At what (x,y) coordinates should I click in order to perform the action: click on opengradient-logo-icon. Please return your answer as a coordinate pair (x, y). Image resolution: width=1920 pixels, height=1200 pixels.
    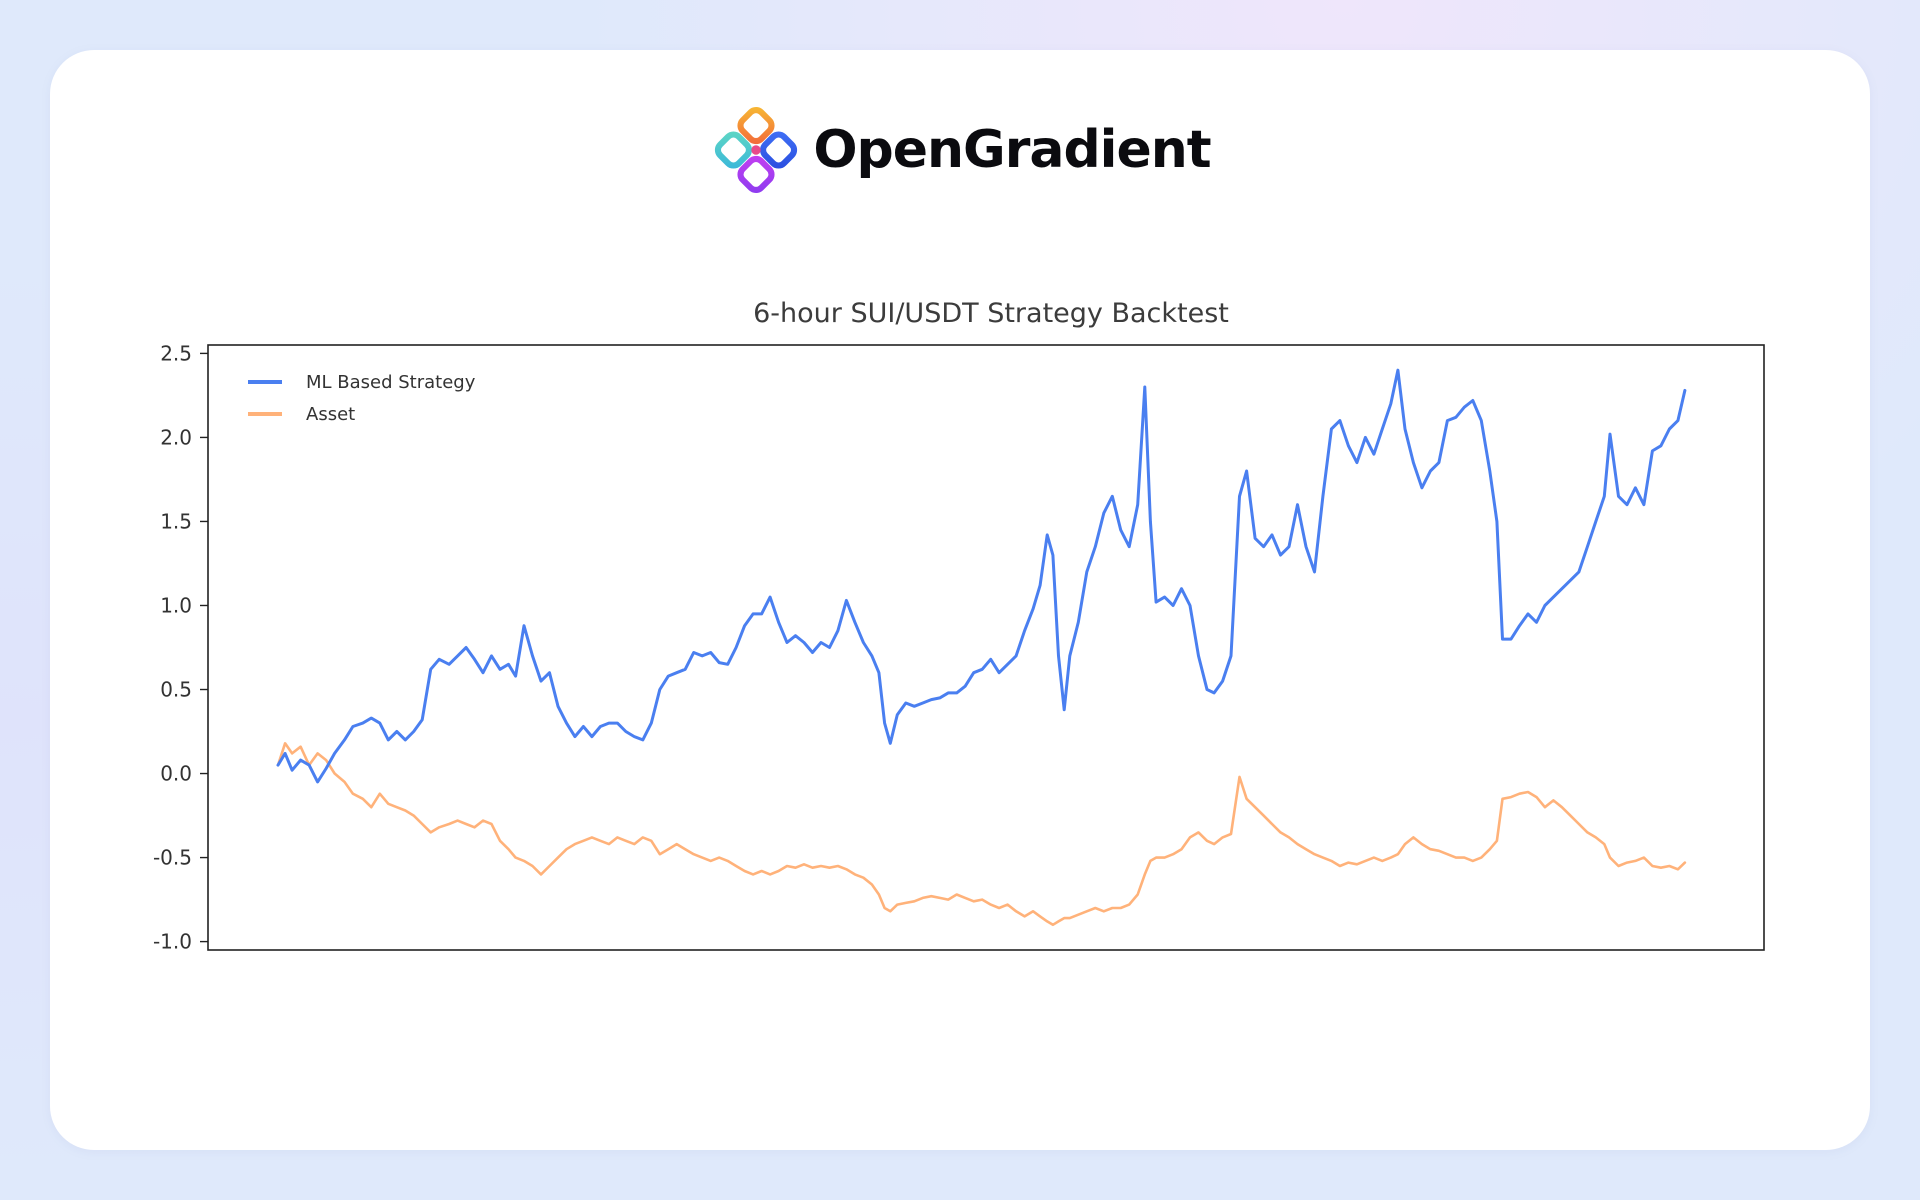
    Looking at the image, I should click on (756, 150).